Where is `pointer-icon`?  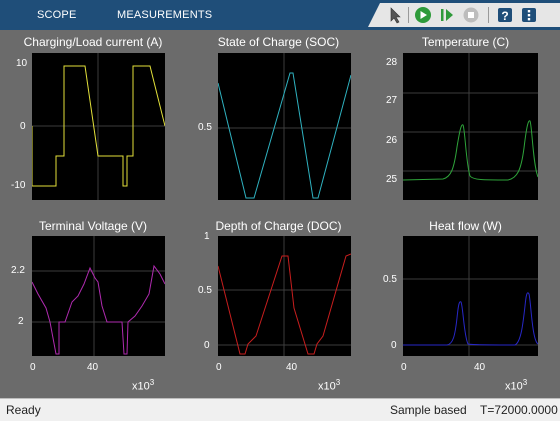 pointer-icon is located at coordinates (395, 15).